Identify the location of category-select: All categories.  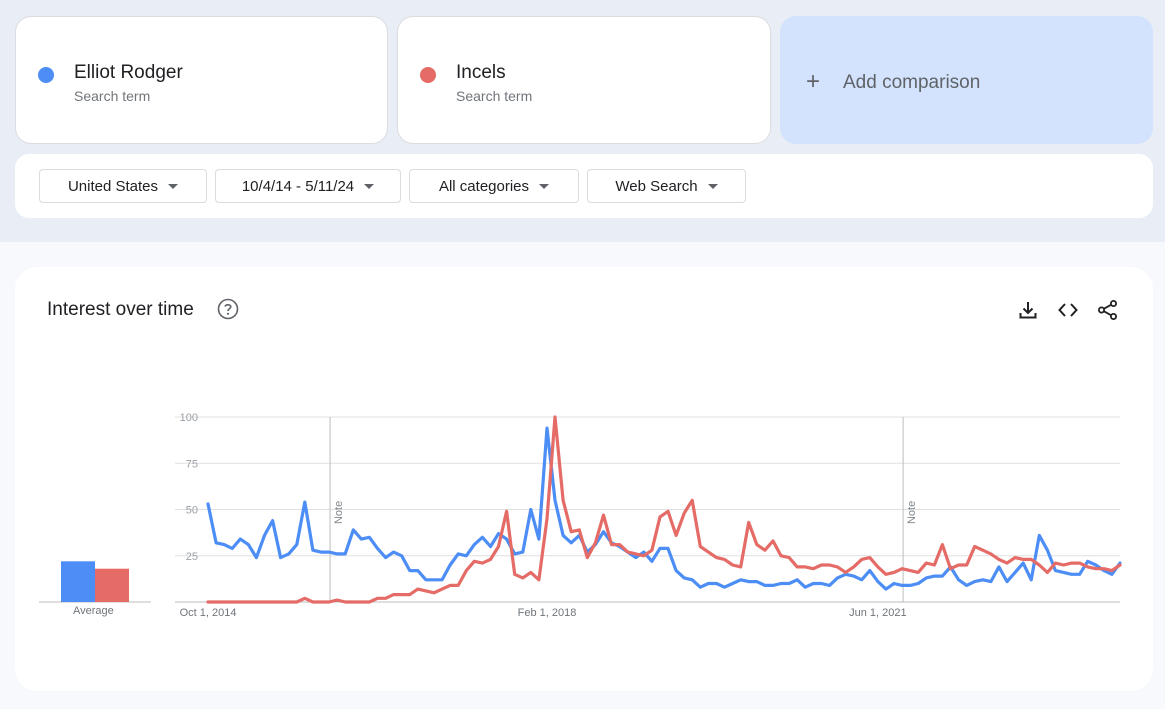
(494, 186).